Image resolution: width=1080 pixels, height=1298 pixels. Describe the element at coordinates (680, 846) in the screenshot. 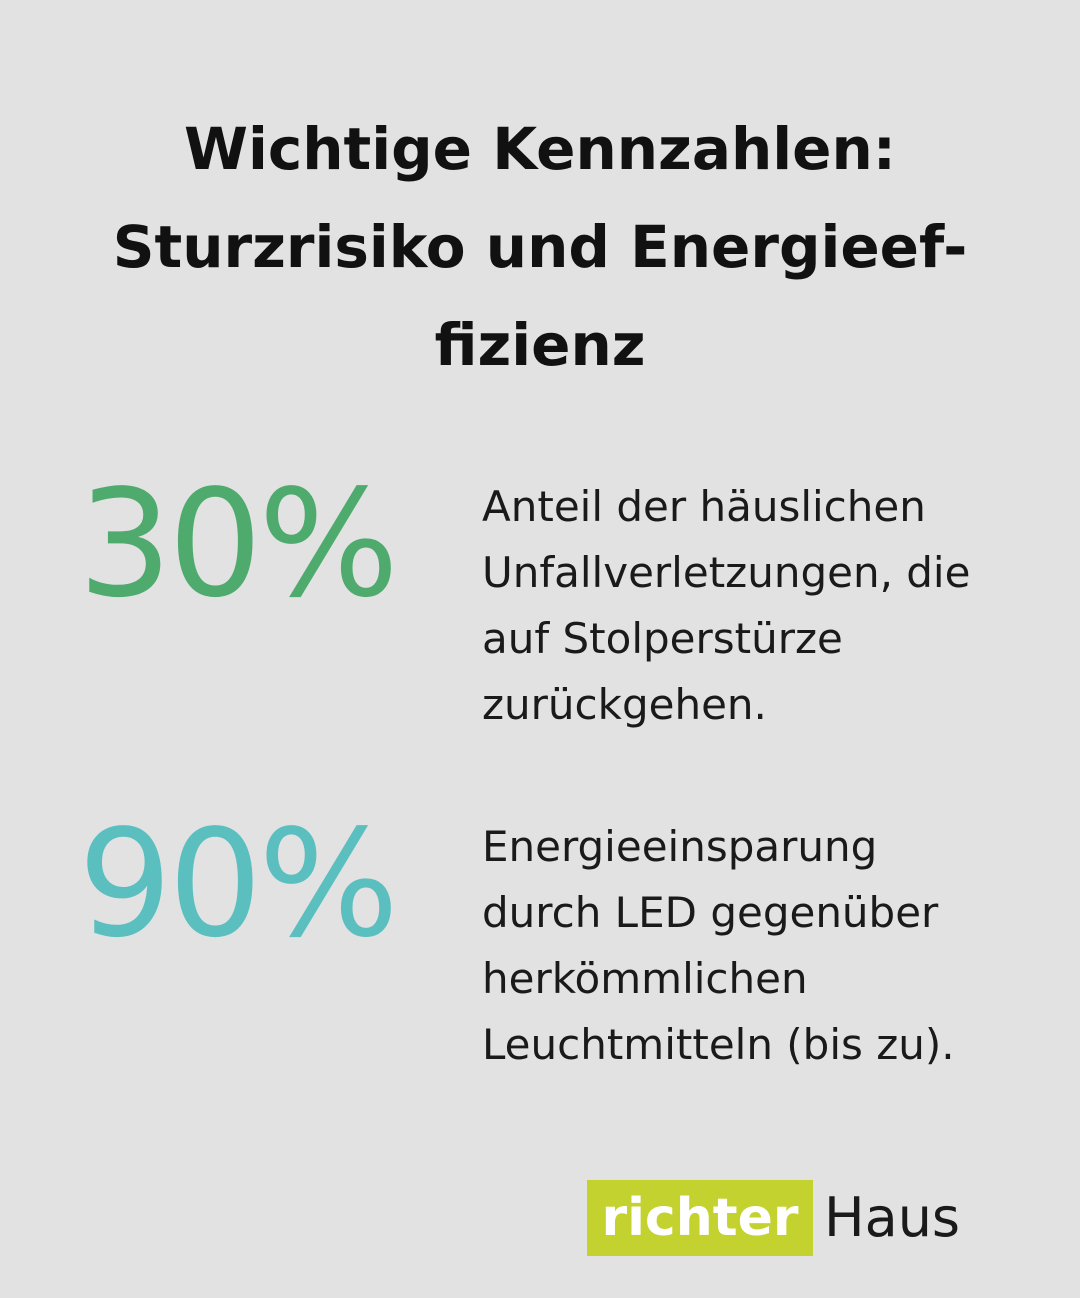

I see `description-line: Energieeinsparung` at that location.